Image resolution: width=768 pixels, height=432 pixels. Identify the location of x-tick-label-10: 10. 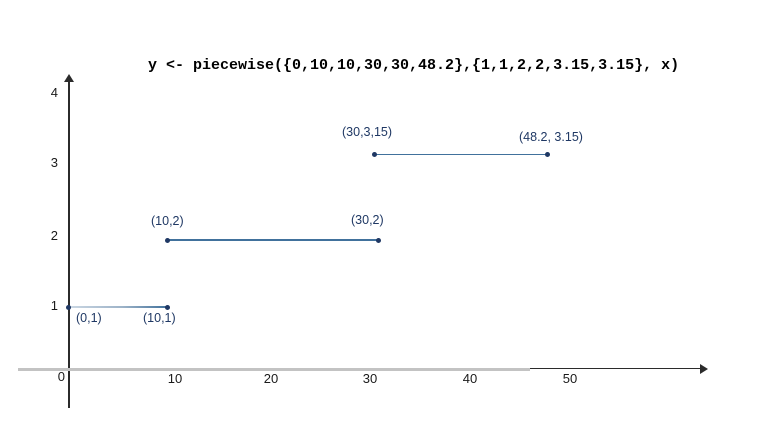
(175, 378).